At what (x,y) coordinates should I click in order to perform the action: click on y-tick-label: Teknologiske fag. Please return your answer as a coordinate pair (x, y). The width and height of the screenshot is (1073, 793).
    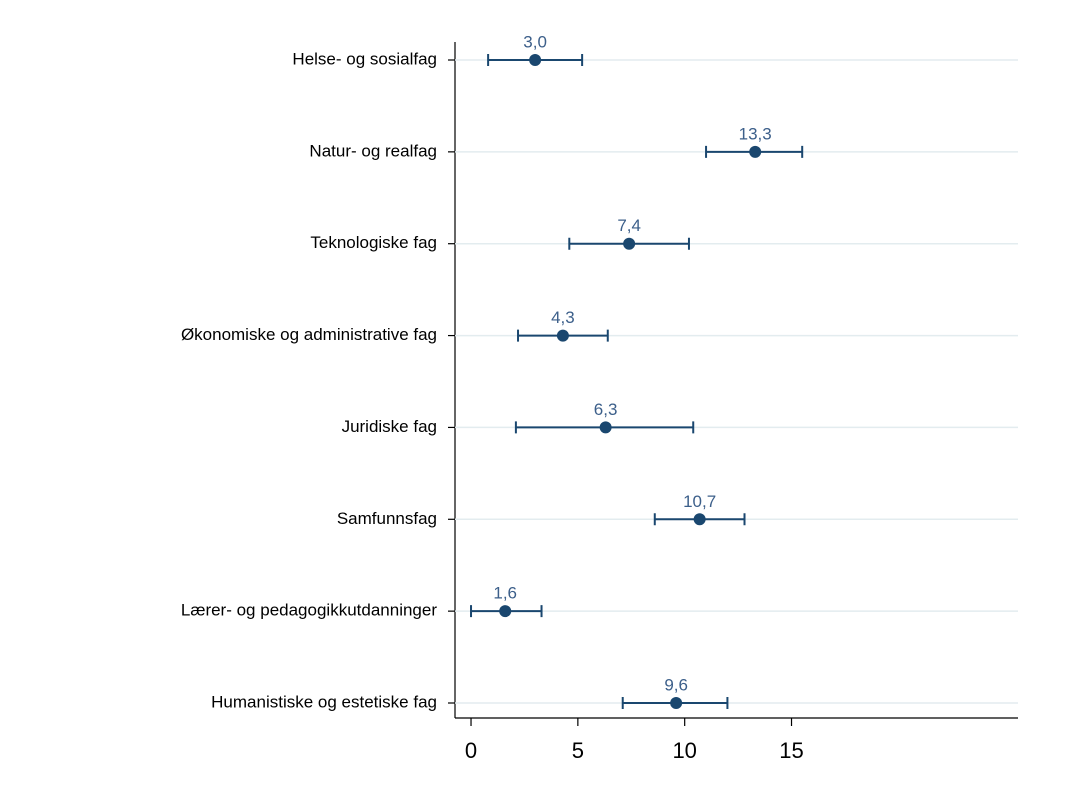
    Looking at the image, I should click on (373, 242).